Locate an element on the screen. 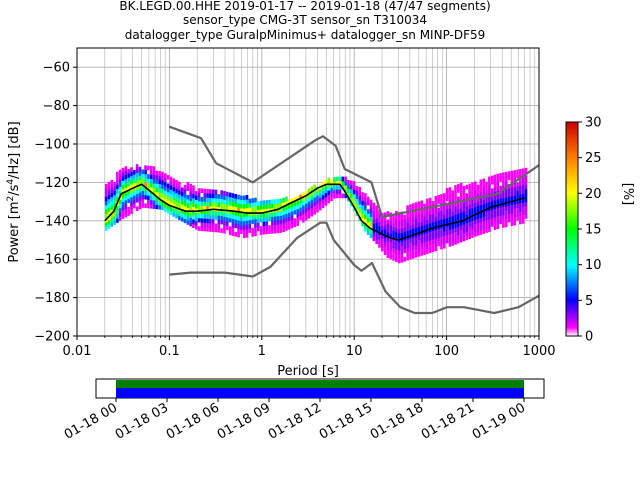  coverage-tick-label: 01-18 18 is located at coordinates (397, 421).